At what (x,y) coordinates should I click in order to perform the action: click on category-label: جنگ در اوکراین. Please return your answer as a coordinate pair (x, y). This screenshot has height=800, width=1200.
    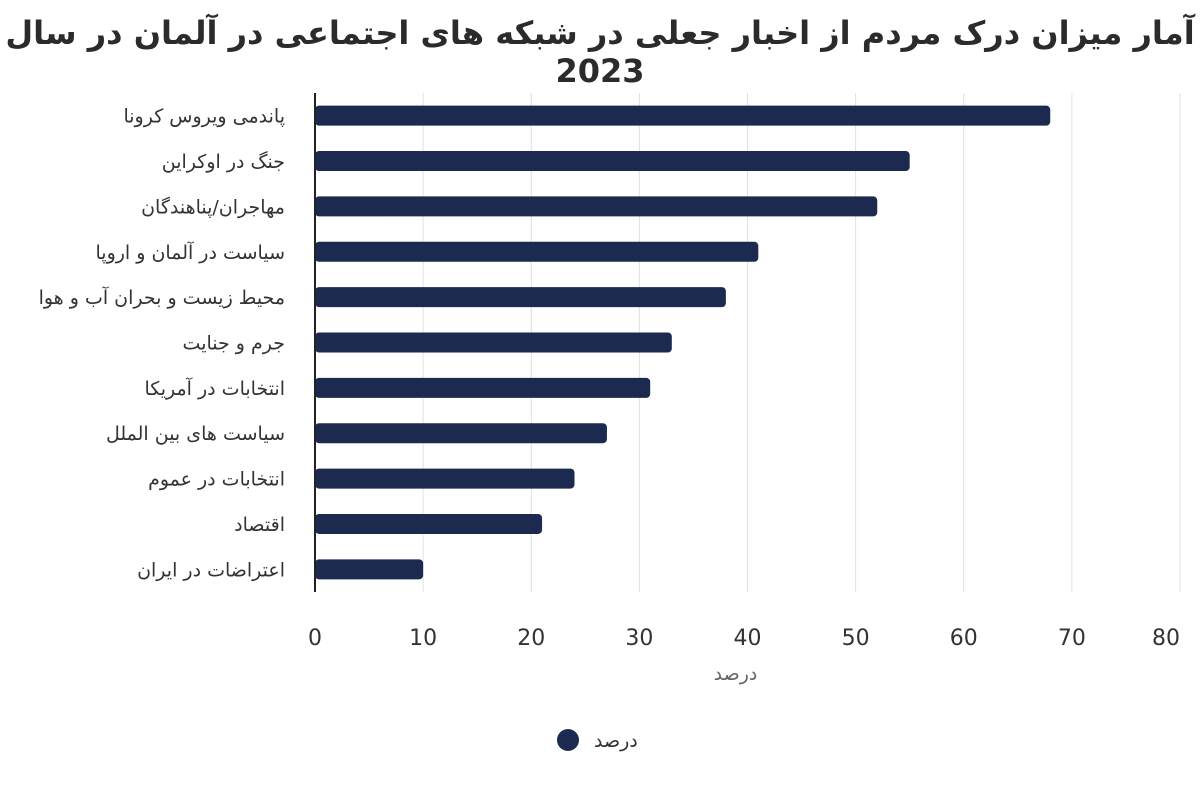
    Looking at the image, I should click on (223, 162).